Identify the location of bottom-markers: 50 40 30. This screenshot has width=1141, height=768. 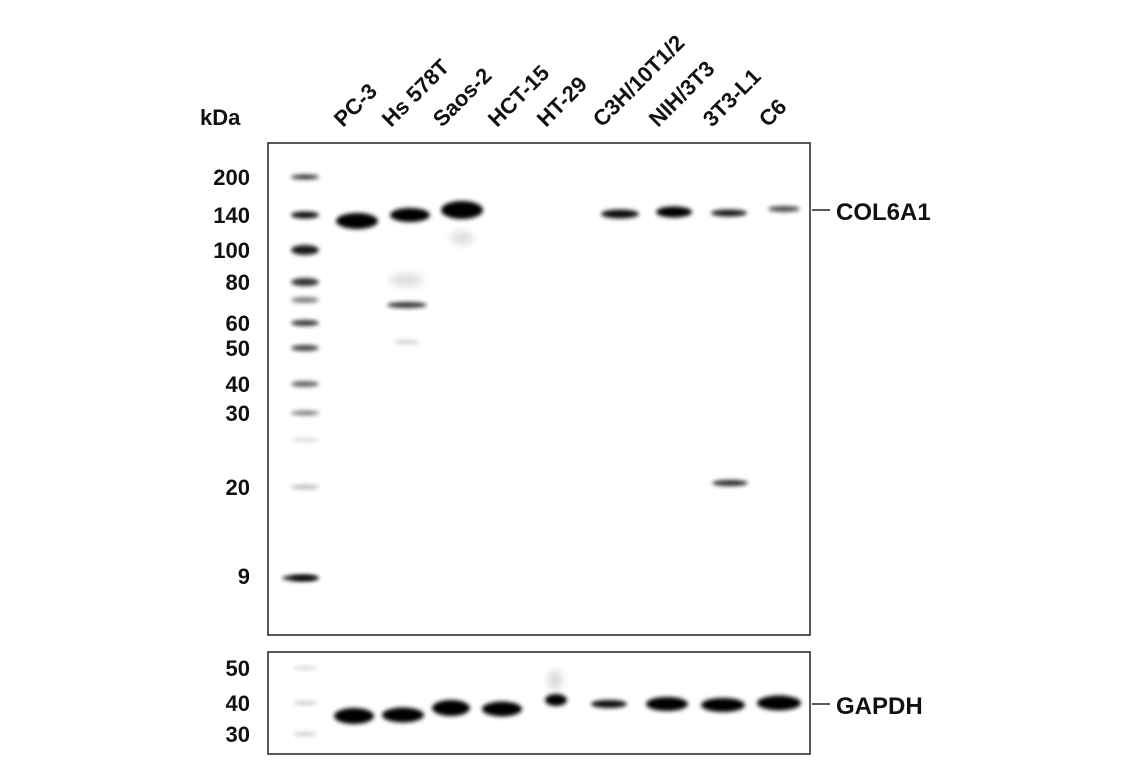
(238, 701).